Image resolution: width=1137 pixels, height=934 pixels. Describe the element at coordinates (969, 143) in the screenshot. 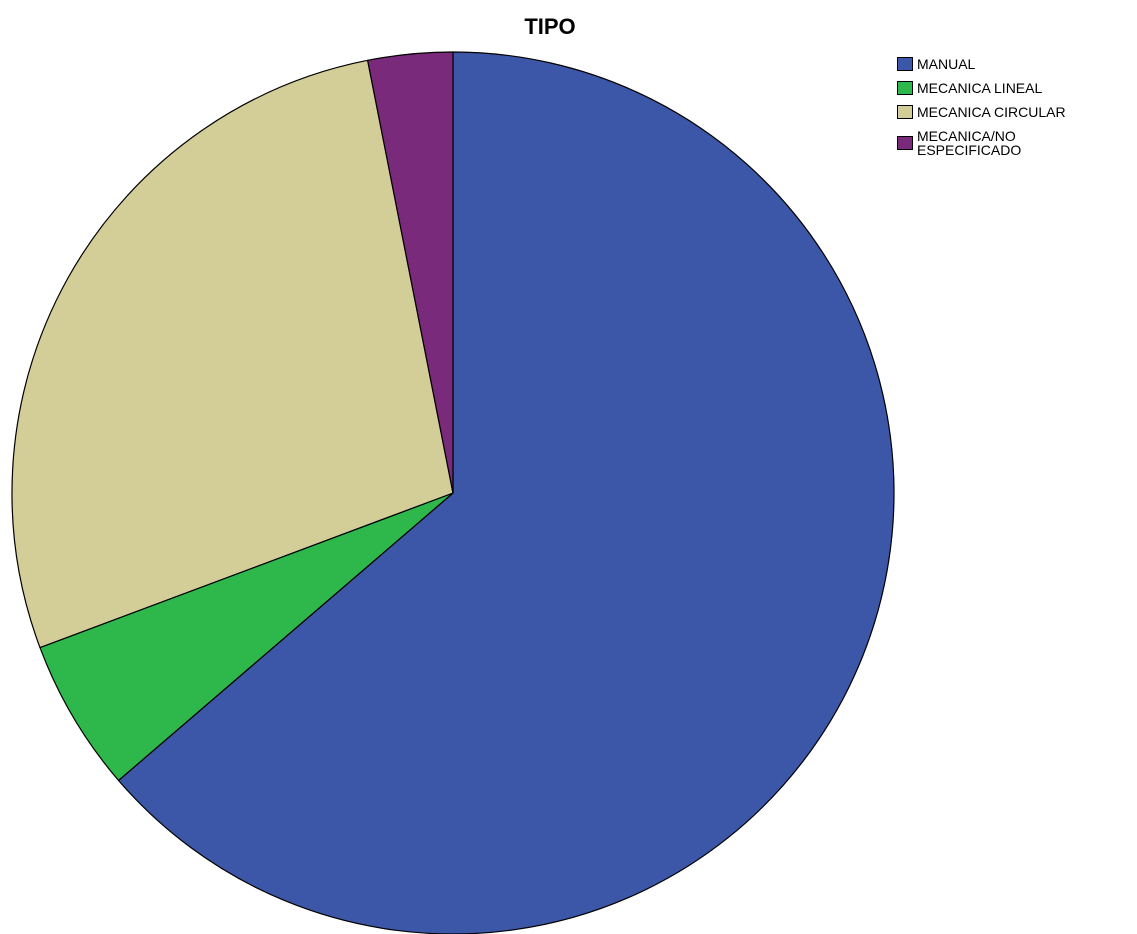

I see `legend-label: MECANICA/NO ESPECIFICADO` at that location.